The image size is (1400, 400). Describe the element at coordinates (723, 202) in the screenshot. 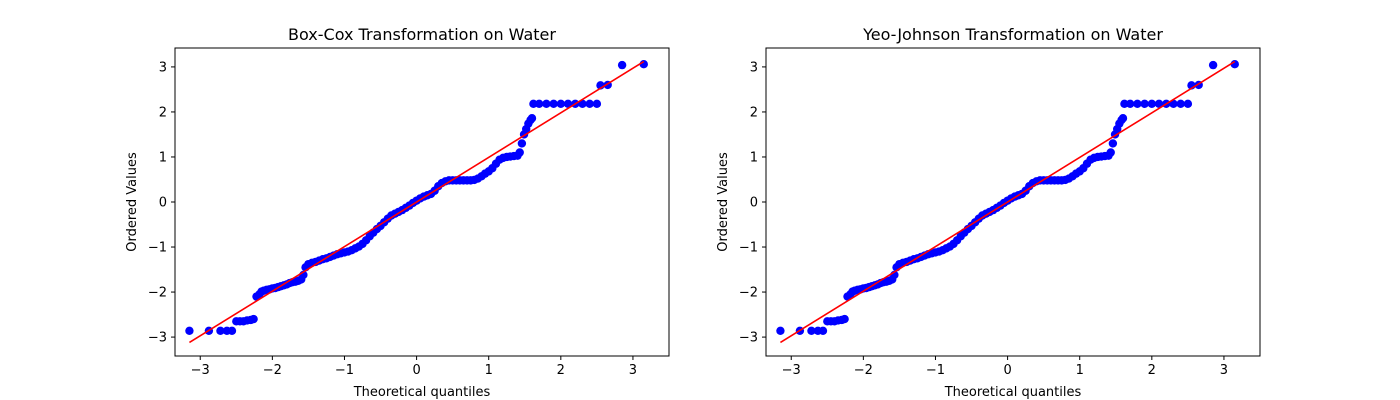

I see `yeo-johnson-y-label: Ordered Values` at that location.